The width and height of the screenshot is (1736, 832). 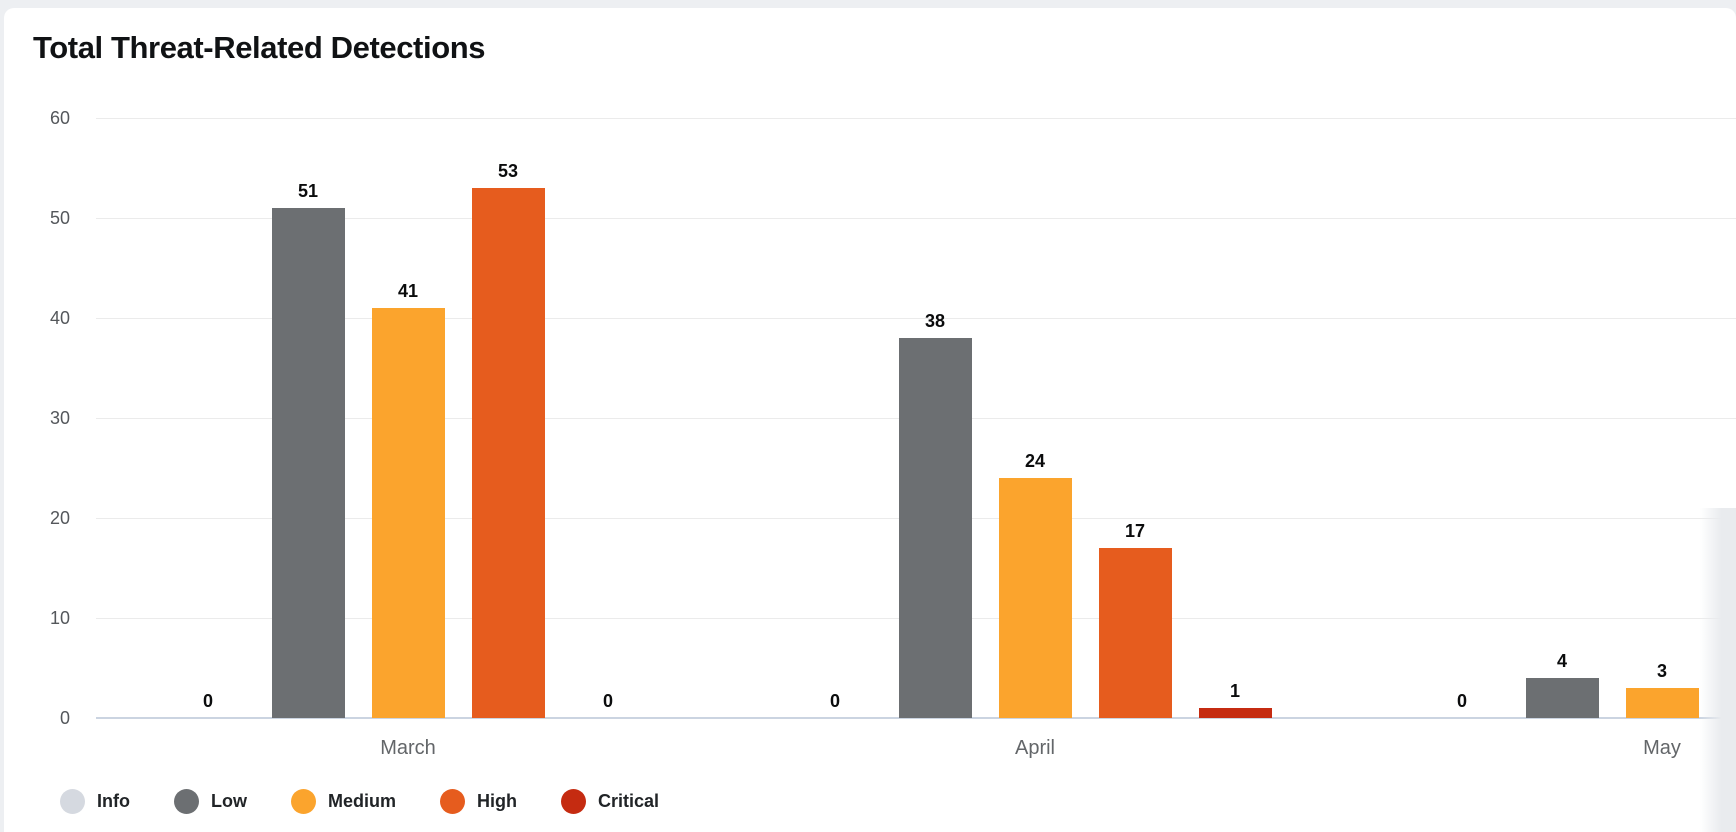 I want to click on legend-label-high: High, so click(x=497, y=801).